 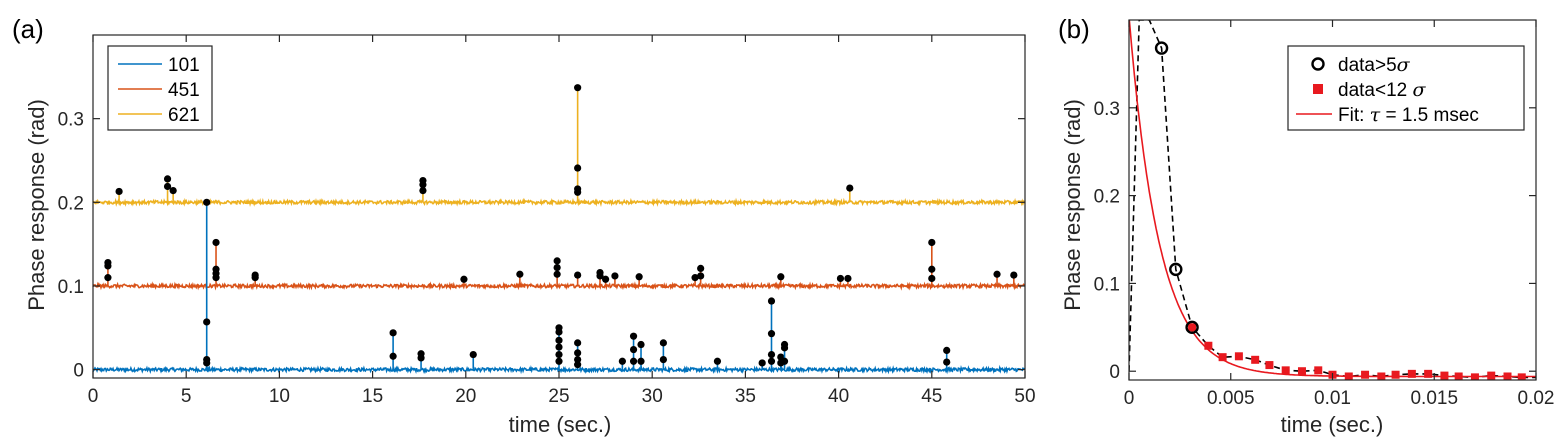 What do you see at coordinates (745, 396) in the screenshot?
I see `x-tick-label: 35` at bounding box center [745, 396].